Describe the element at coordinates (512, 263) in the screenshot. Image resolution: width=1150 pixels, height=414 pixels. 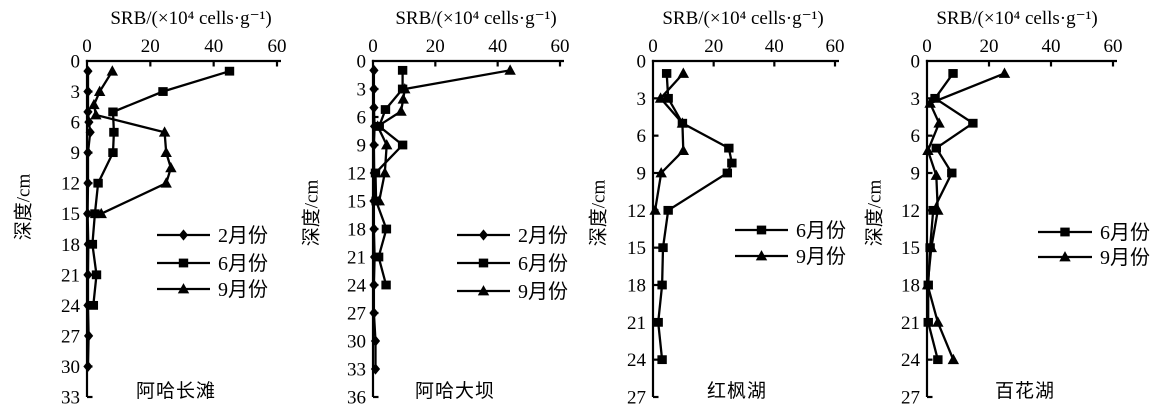
I see `legend: 2月份 6月份 9月份` at that location.